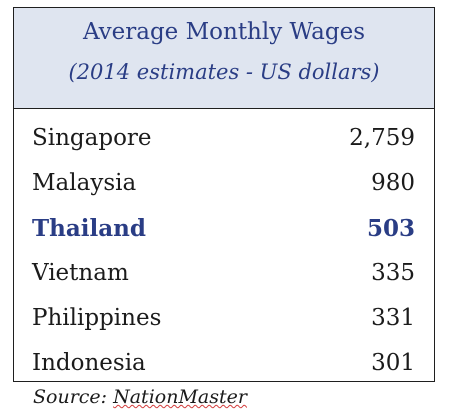 This screenshot has height=419, width=450. Describe the element at coordinates (224, 318) in the screenshot. I see `table-row: Philippines 331` at that location.